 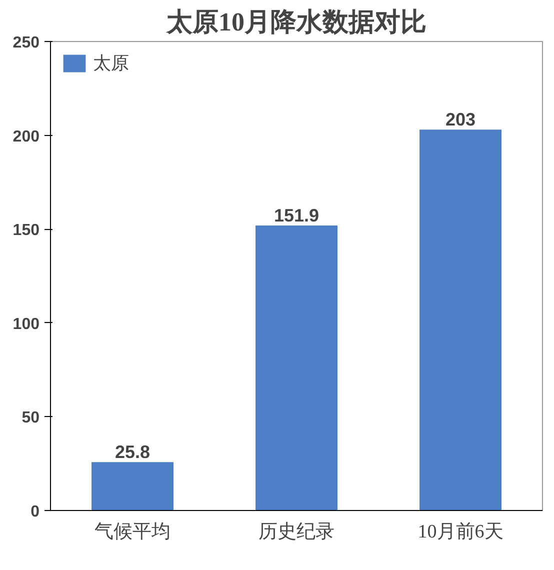 What do you see at coordinates (296, 22) in the screenshot?
I see `chart-title: 太原10月降水数据对比` at bounding box center [296, 22].